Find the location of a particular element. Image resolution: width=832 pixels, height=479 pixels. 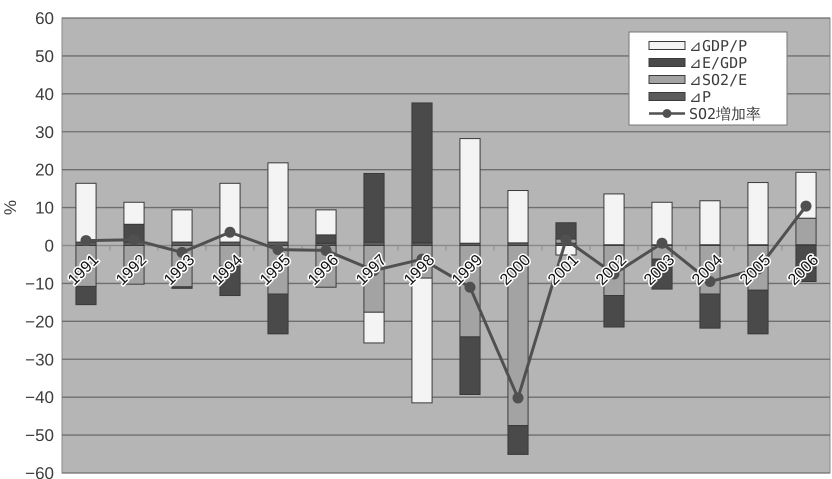

legend-label: ⊿P is located at coordinates (700, 97).